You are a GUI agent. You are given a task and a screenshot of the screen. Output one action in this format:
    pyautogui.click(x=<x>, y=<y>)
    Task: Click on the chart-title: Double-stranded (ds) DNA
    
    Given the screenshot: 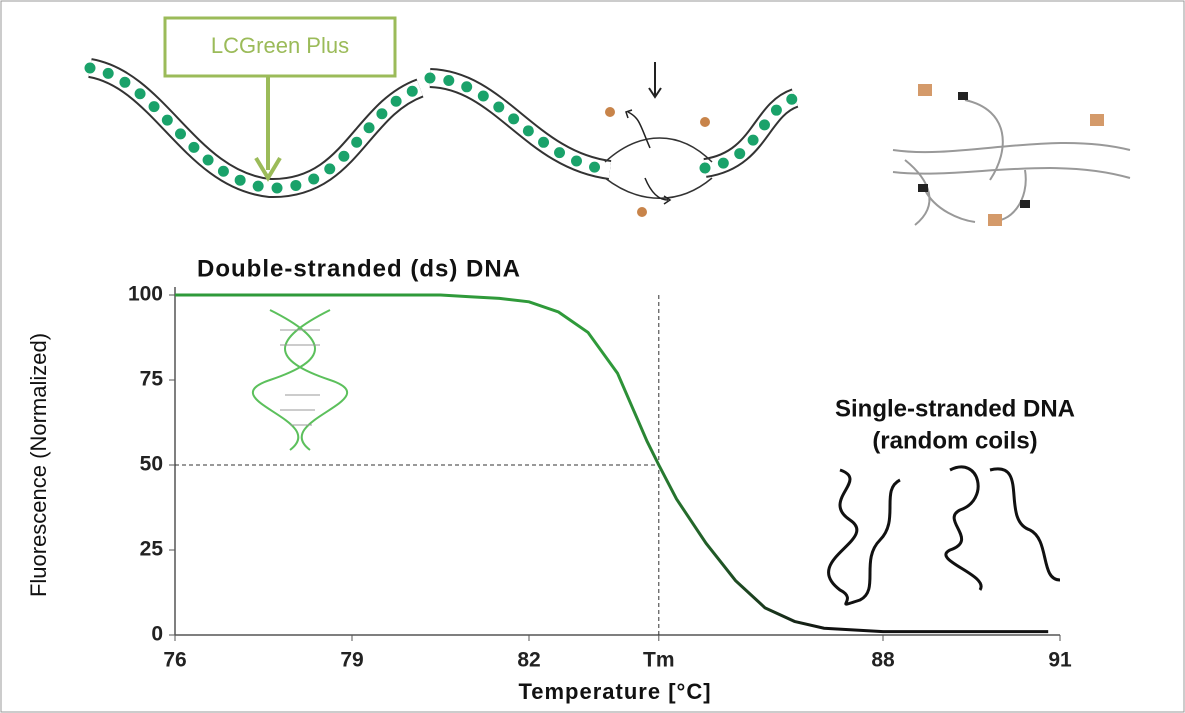 What is the action you would take?
    pyautogui.click(x=359, y=268)
    